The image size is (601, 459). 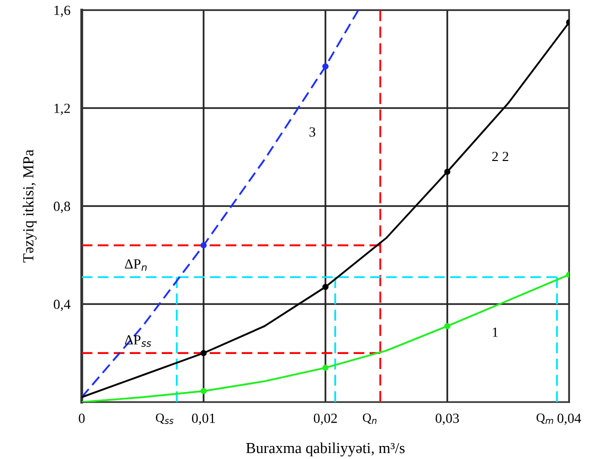 I want to click on series-label: 3, so click(x=313, y=132).